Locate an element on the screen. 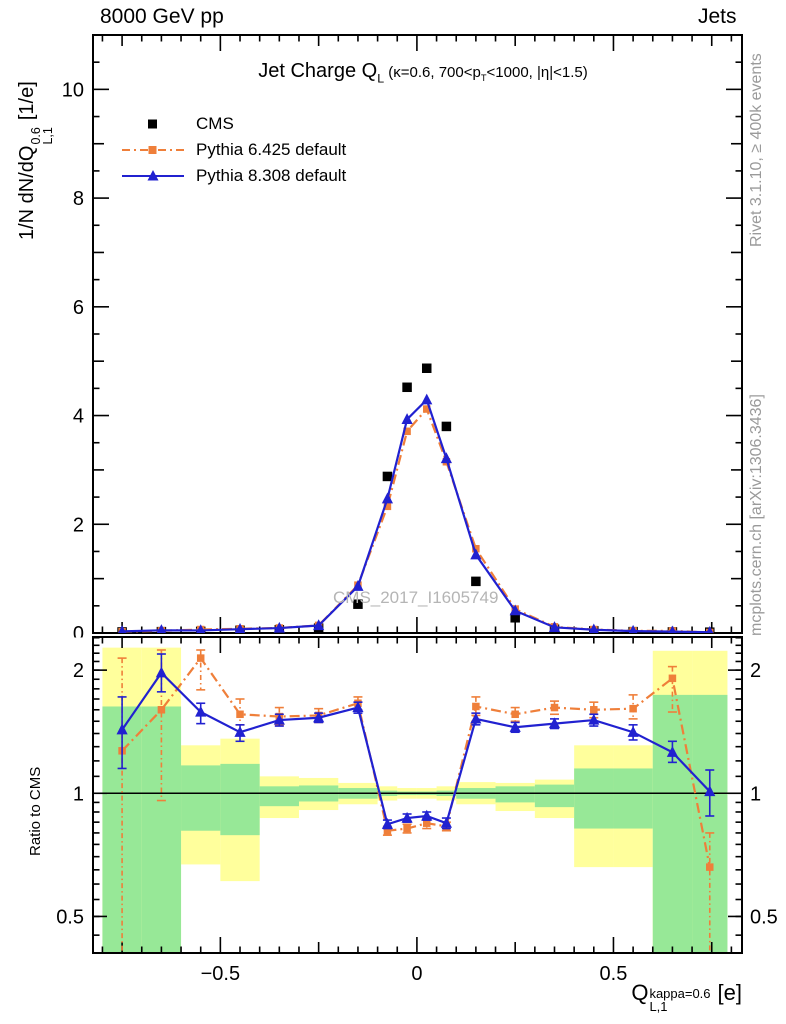 The width and height of the screenshot is (786, 1024). legend-item-pythia8: Pythia 8.308 default is located at coordinates (234, 176).